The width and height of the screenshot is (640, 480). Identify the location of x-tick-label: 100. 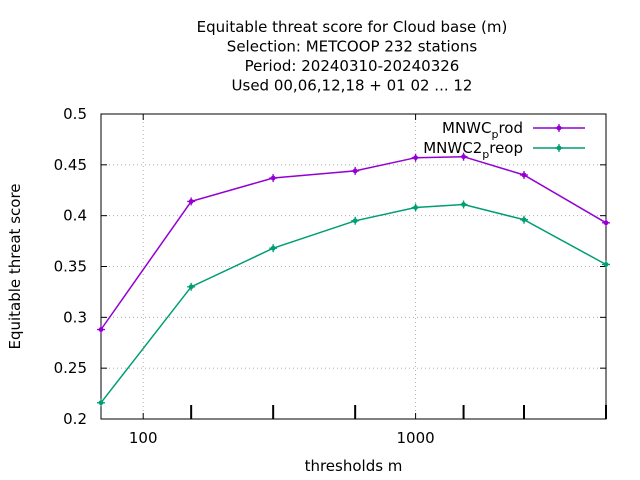
(143, 438).